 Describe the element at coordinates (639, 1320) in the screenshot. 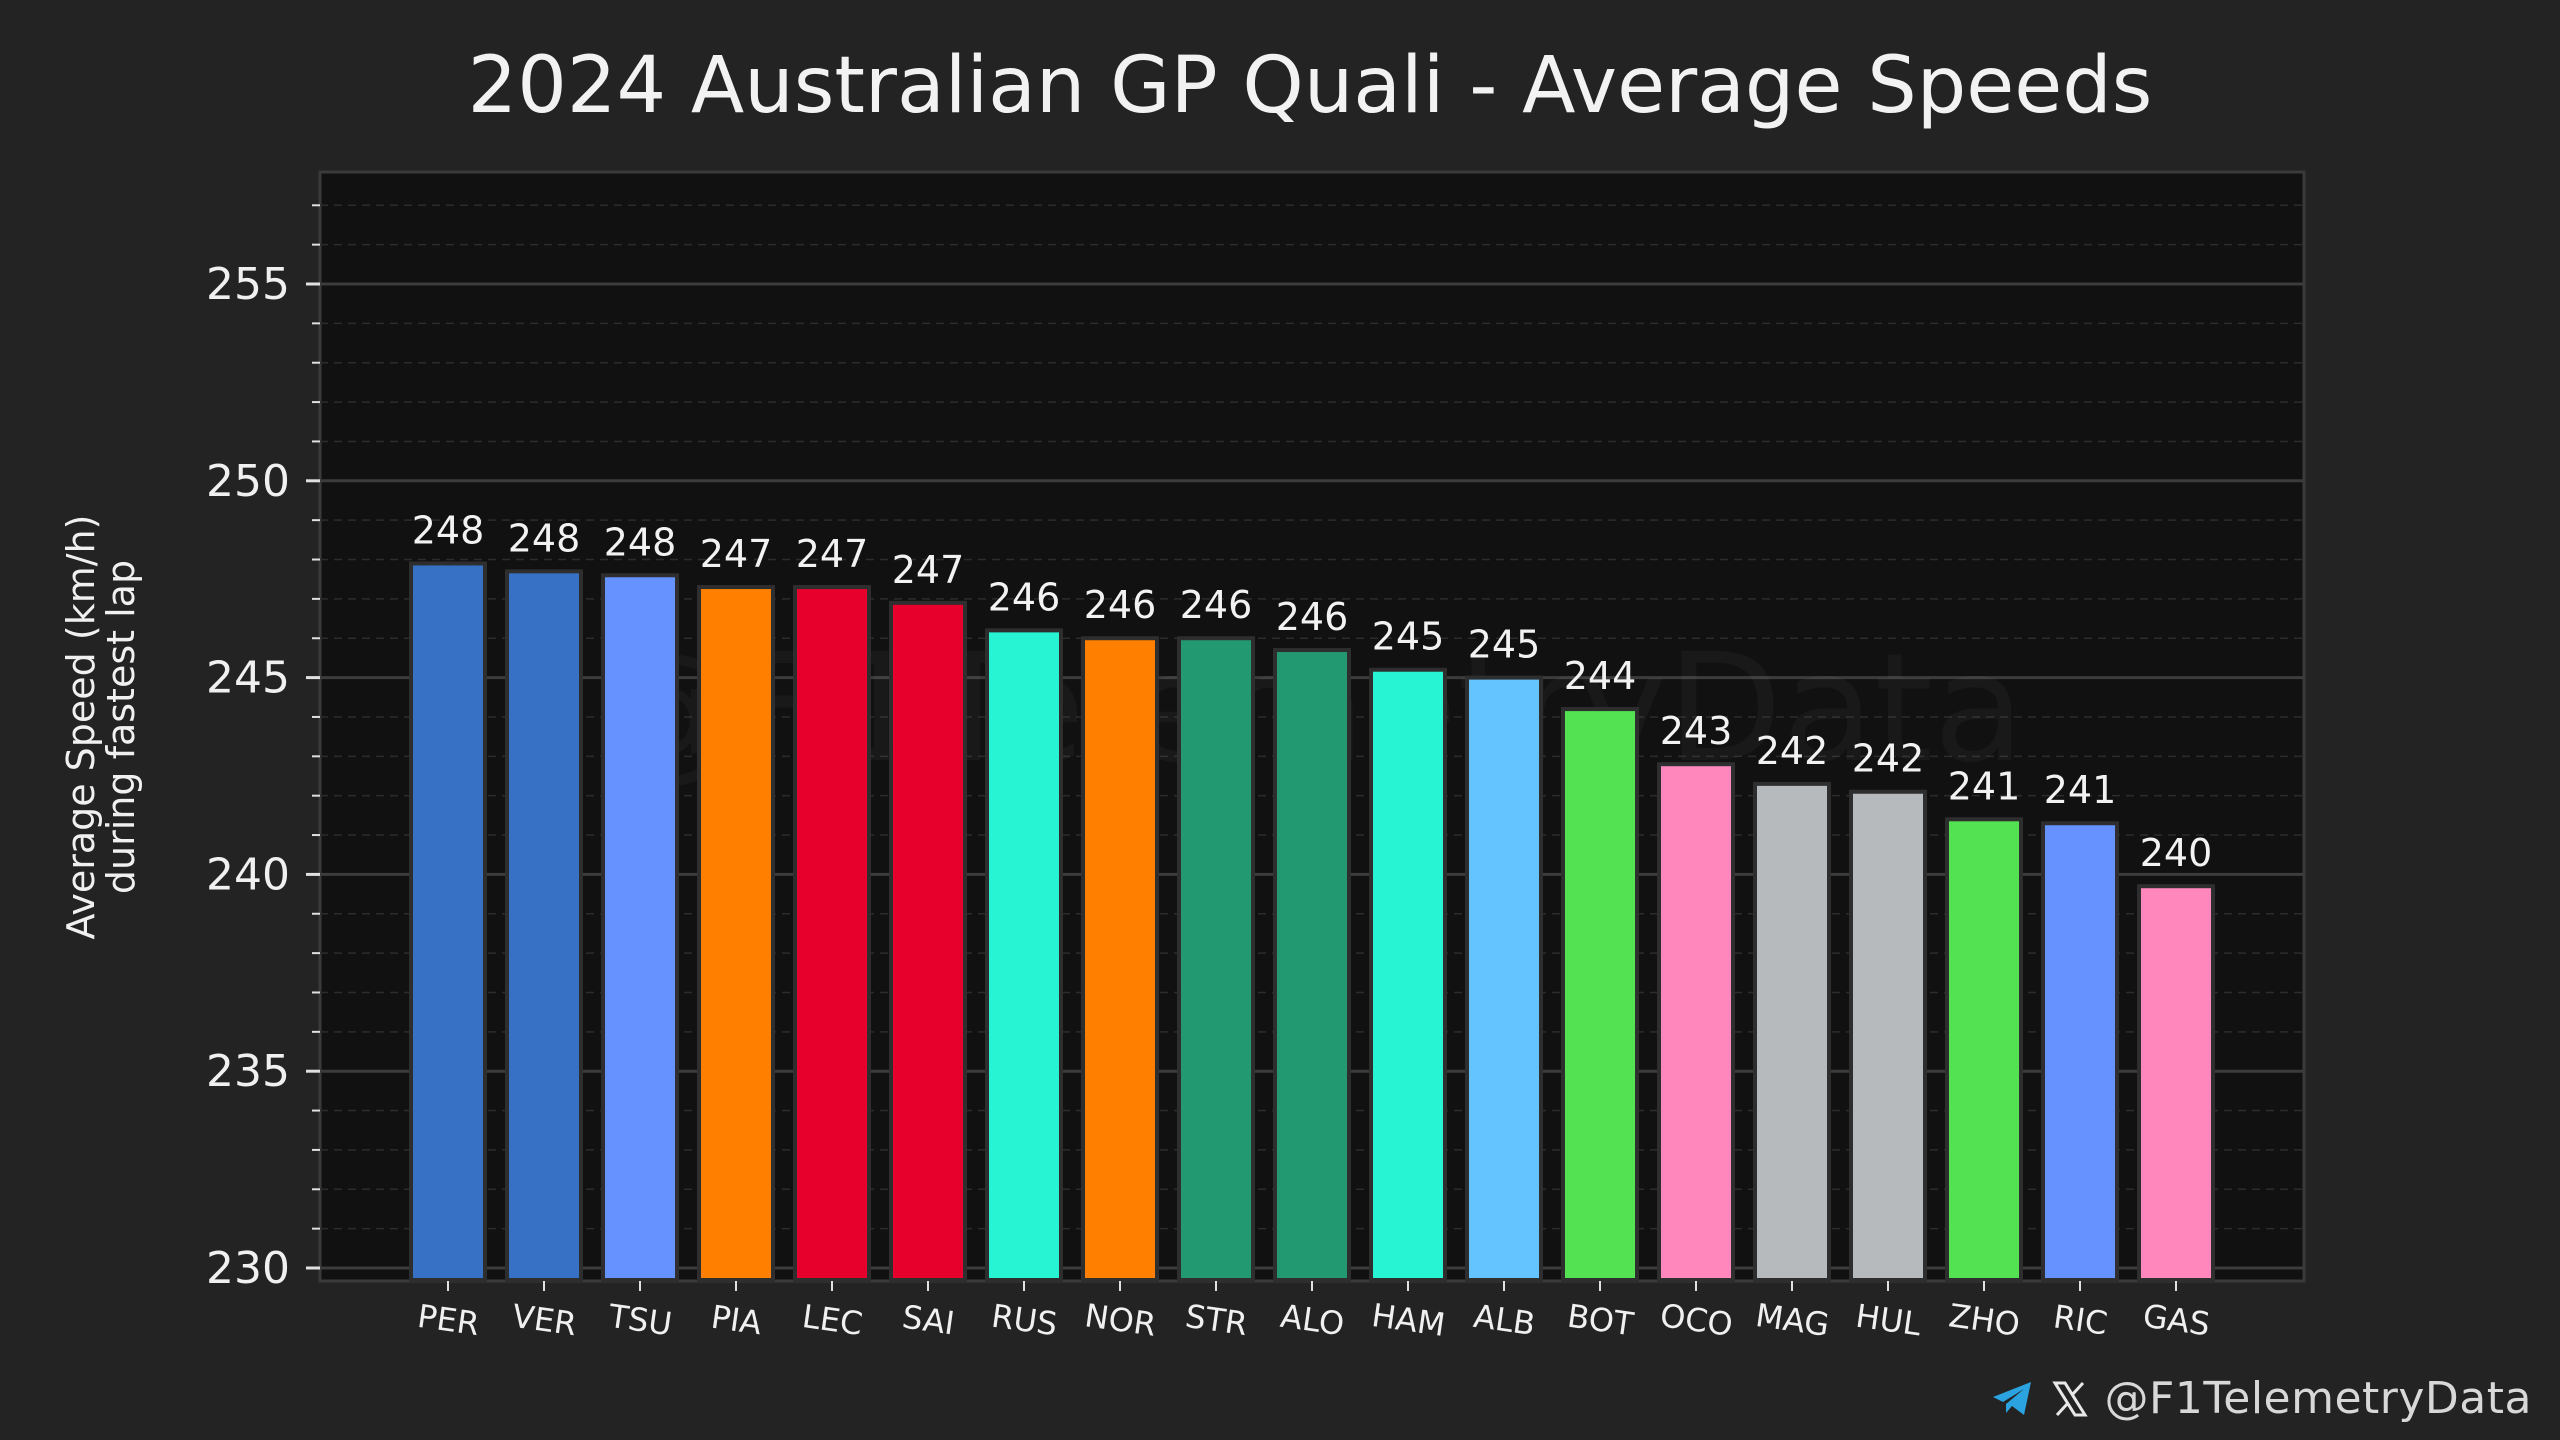

I see `x-tick-label: TSU` at that location.